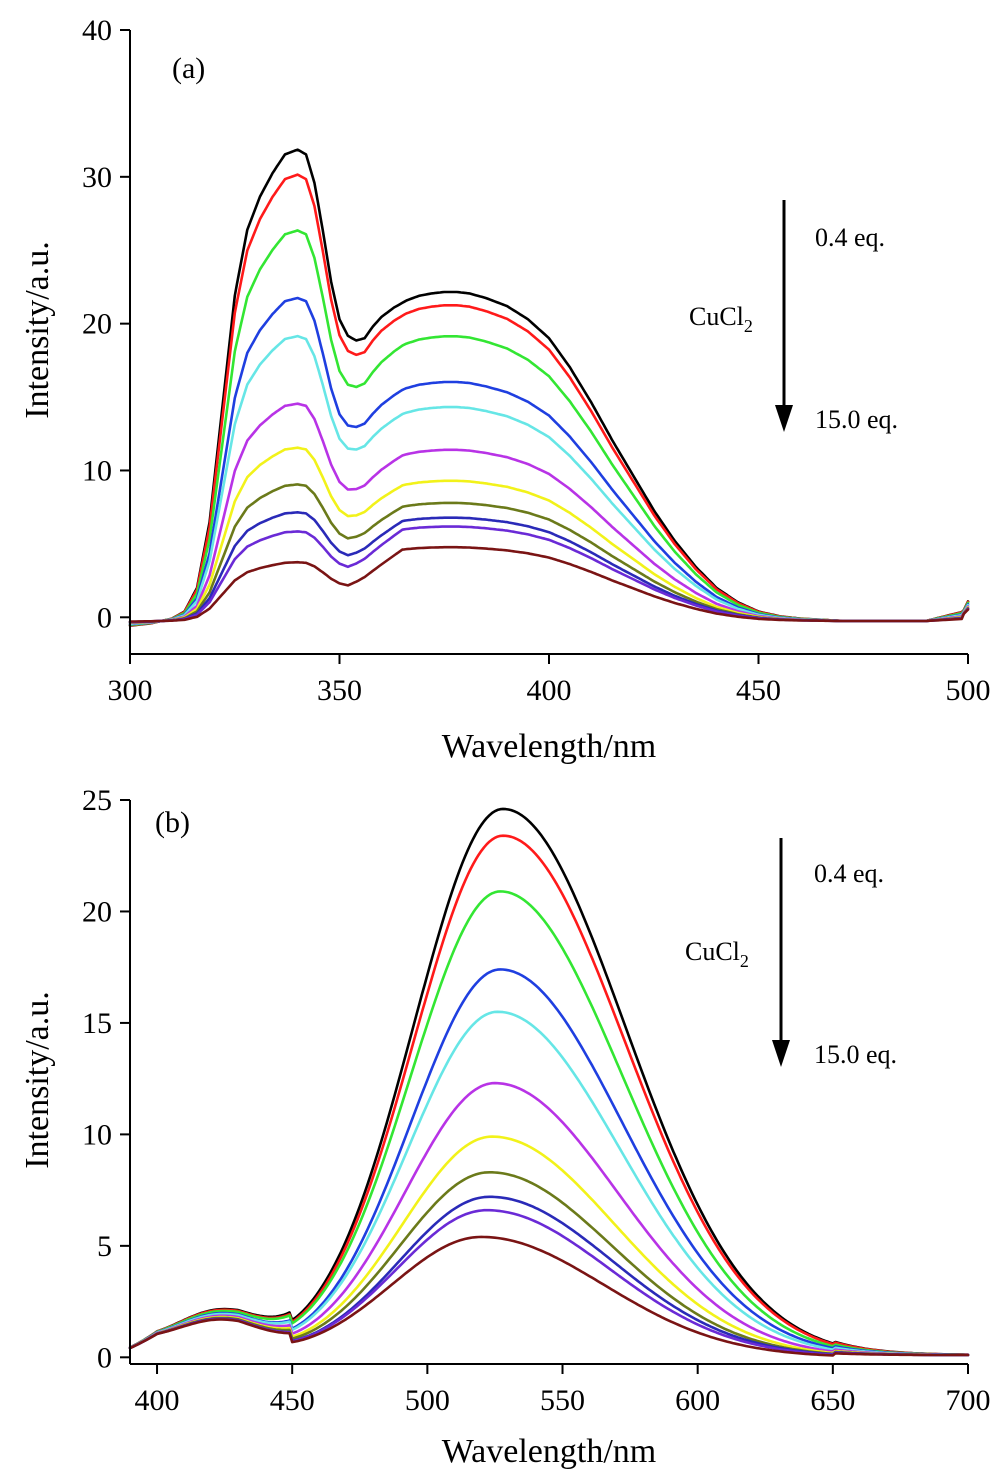  Describe the element at coordinates (37, 330) in the screenshot. I see `panel-a-y-axis-title: Intensity/a.u.` at that location.